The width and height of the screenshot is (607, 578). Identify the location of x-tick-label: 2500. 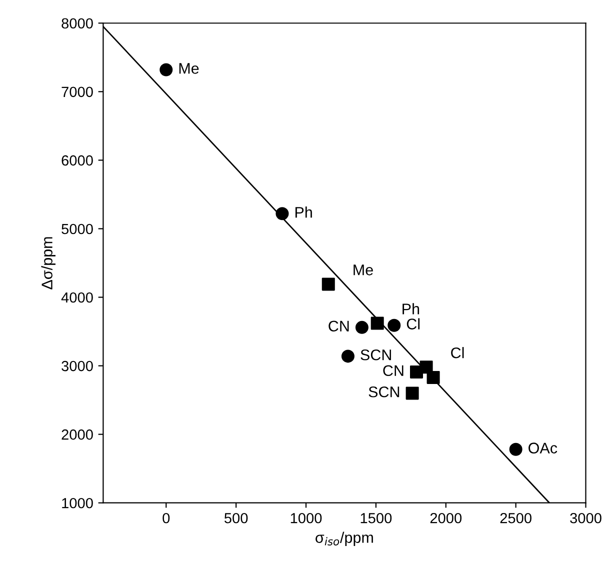
(516, 518).